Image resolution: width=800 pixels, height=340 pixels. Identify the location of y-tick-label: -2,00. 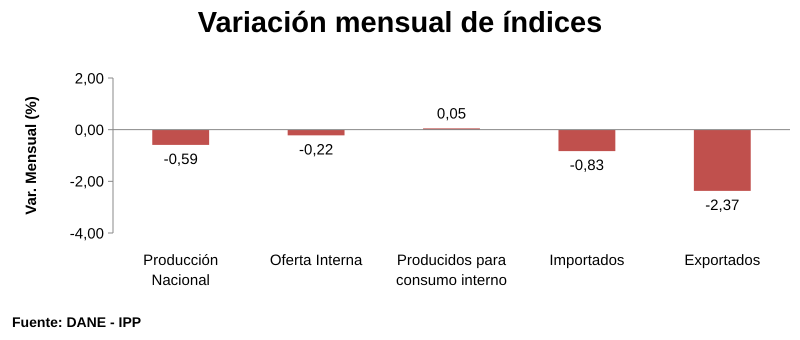
(87, 182).